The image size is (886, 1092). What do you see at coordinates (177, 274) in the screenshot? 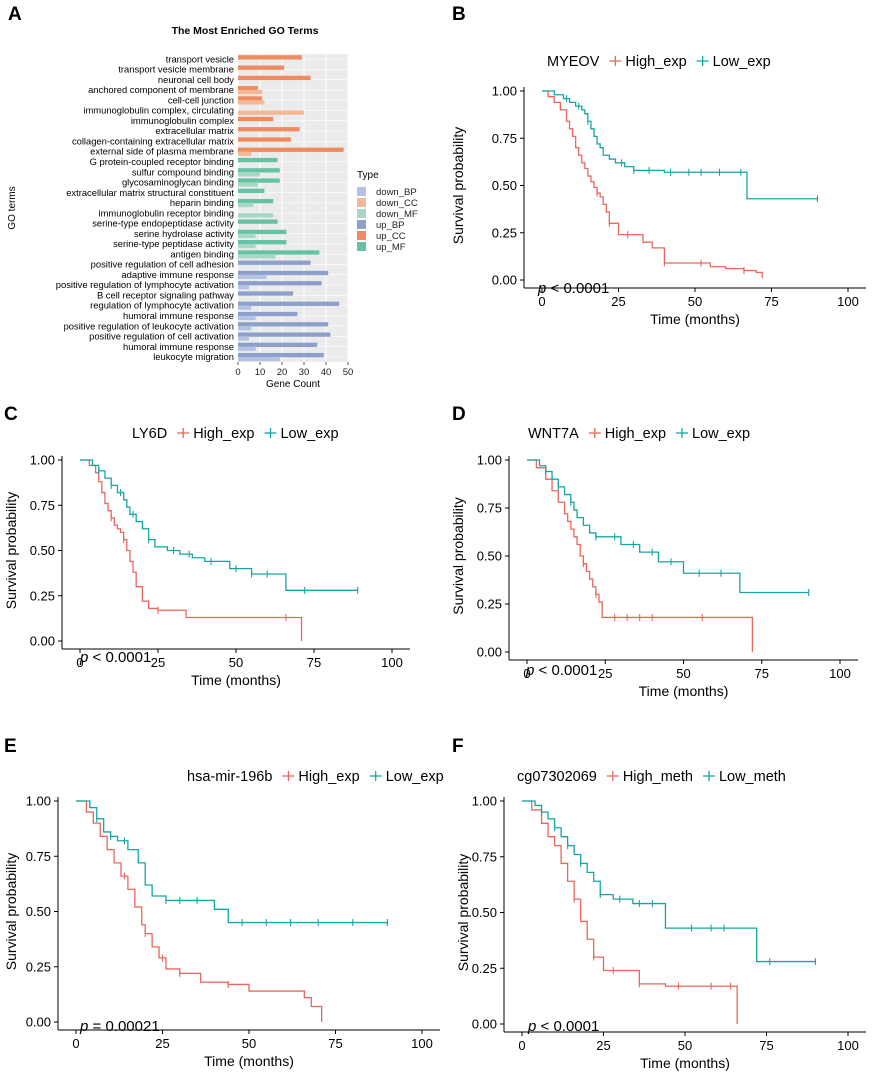
I see `go-term-label: adaptive immune response` at bounding box center [177, 274].